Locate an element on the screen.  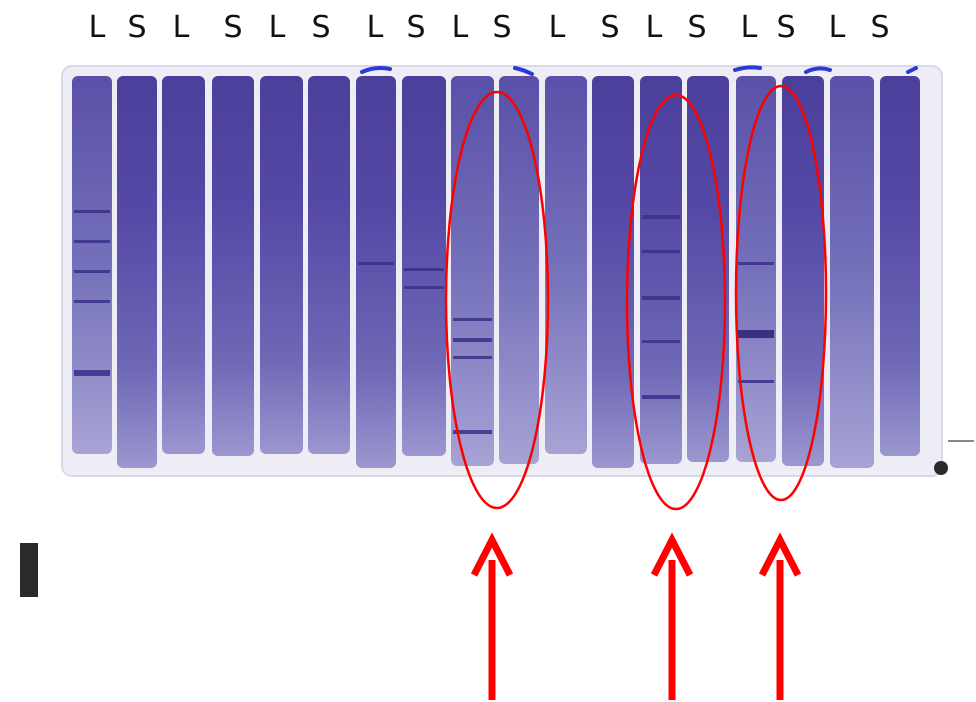
annotation-arrows is located at coordinates (636, 616).